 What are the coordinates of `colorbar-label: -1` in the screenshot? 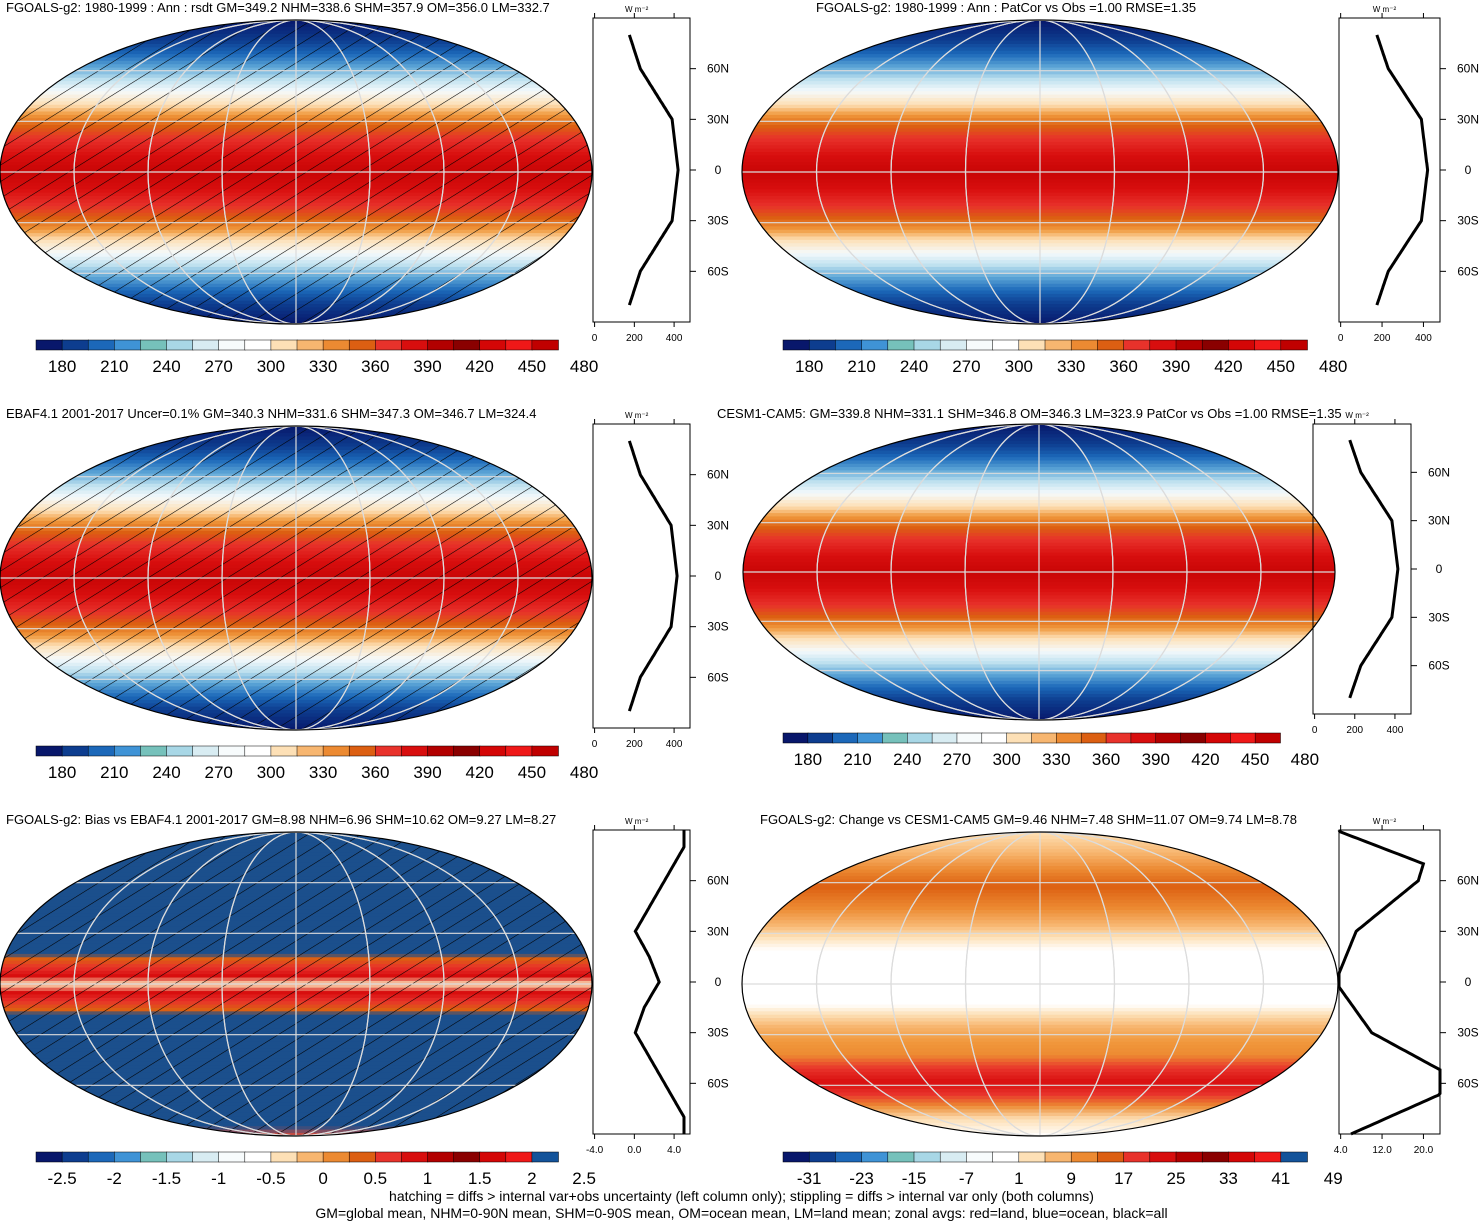 It's located at (218, 1178).